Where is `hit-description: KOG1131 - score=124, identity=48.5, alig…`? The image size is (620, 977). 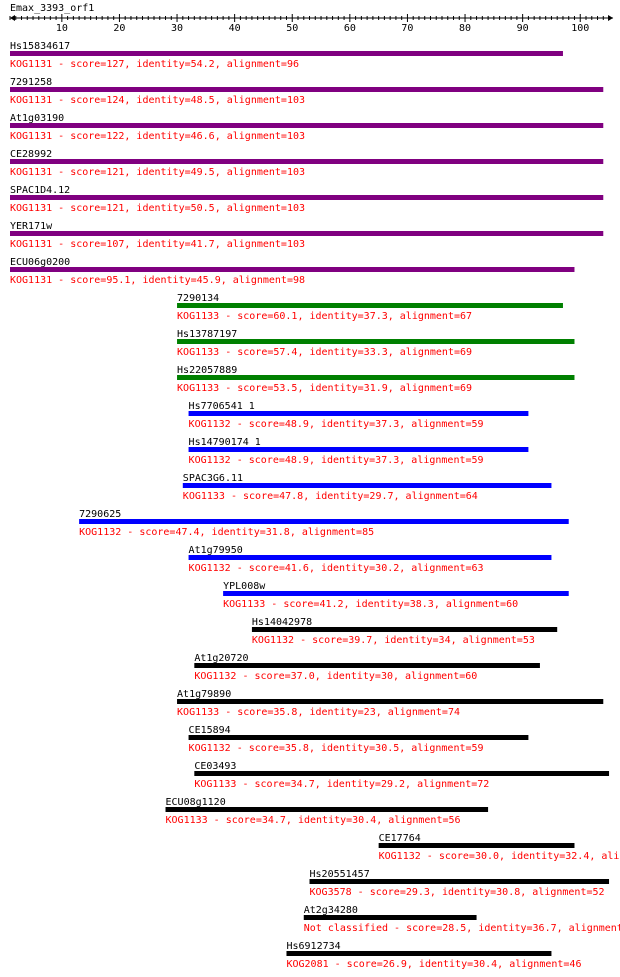
hit-description: KOG1131 - score=124, identity=48.5, alig… is located at coordinates (157, 100).